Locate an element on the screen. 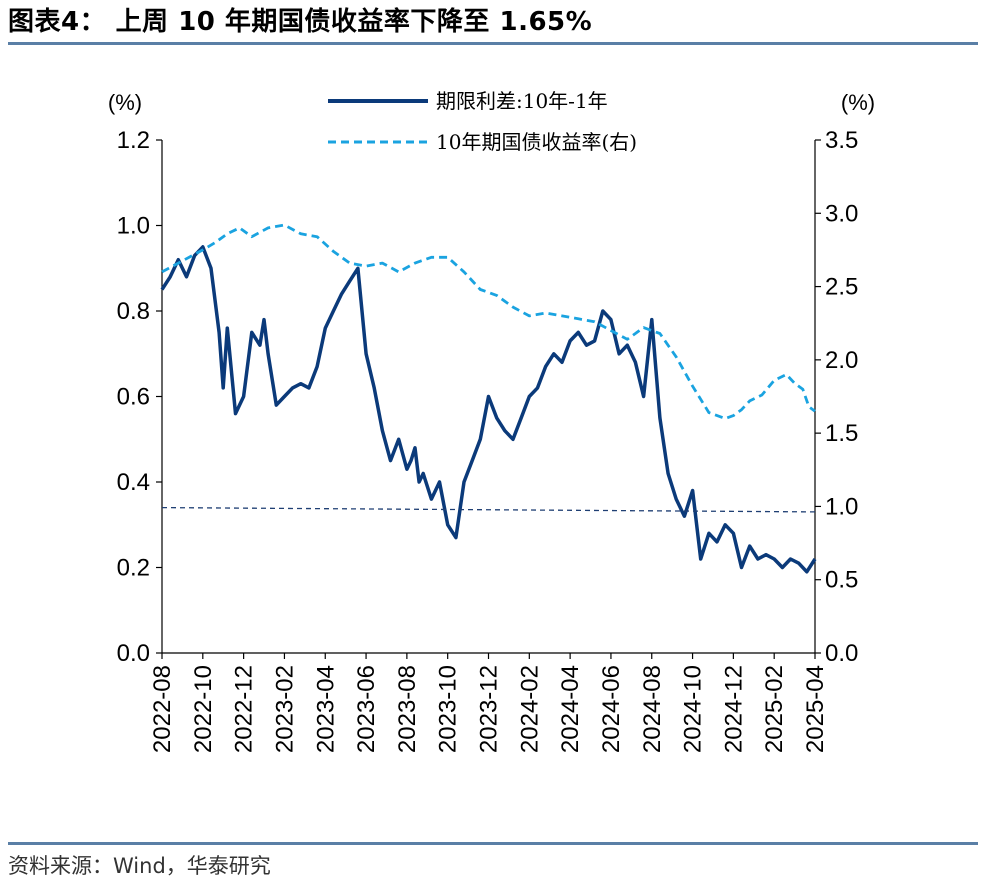  x-tick-label: 2023-10 is located at coordinates (448, 709).